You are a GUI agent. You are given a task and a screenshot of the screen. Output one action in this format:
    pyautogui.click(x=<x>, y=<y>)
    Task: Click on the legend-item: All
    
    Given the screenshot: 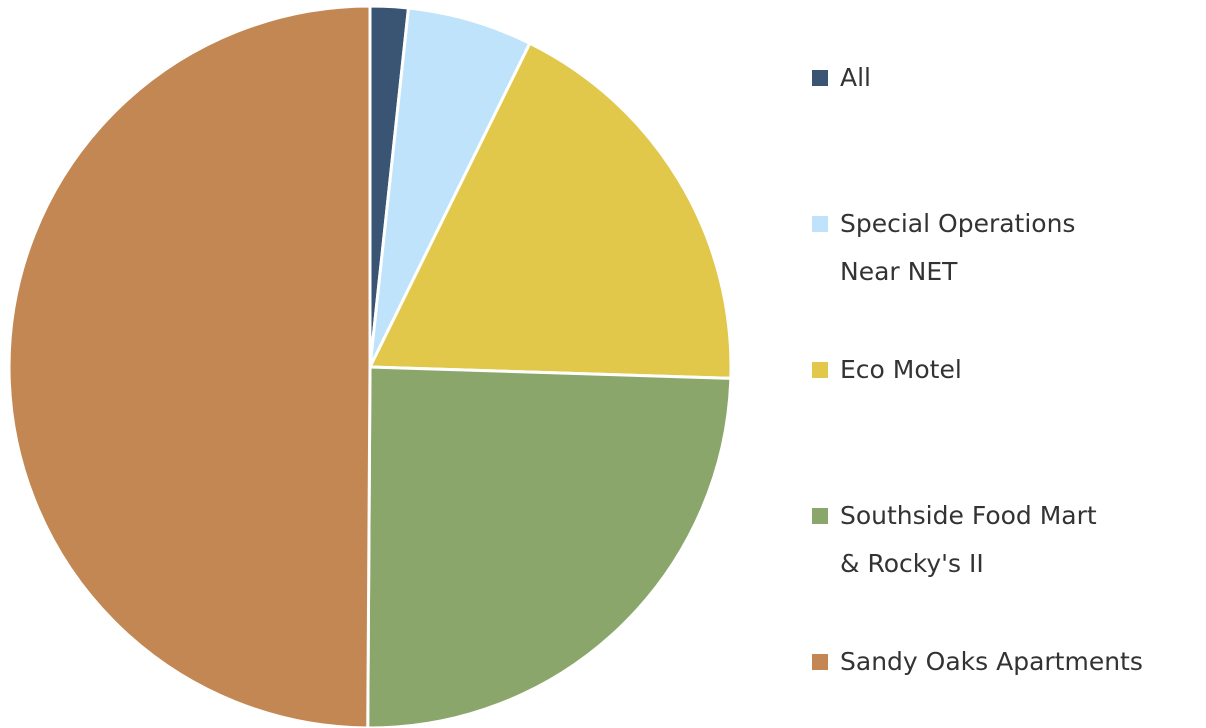 What is the action you would take?
    pyautogui.click(x=961, y=78)
    